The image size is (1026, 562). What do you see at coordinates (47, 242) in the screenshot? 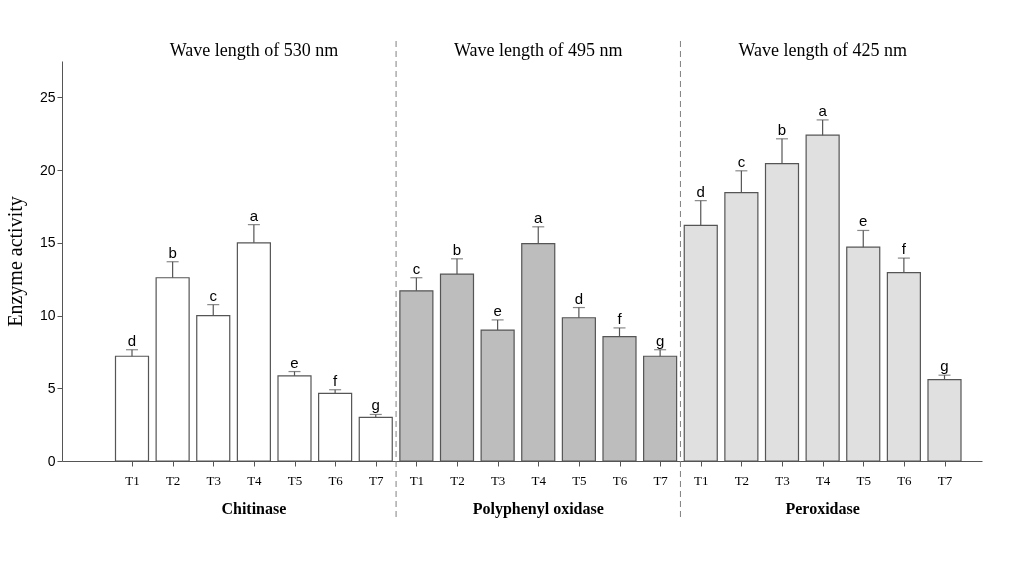
I see `y-tick-label: 15` at bounding box center [47, 242].